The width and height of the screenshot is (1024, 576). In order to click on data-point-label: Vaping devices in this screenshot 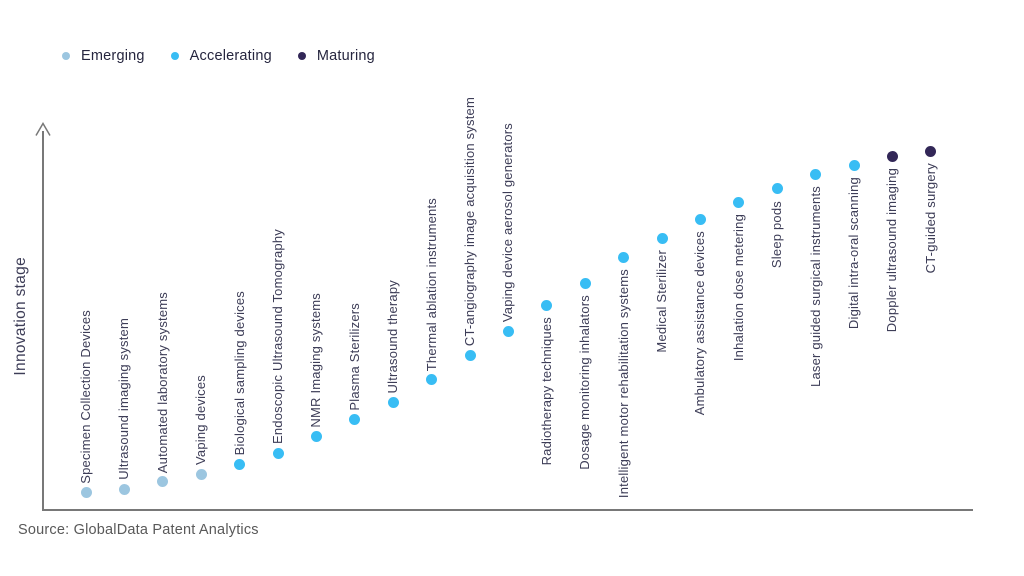, I will do `click(201, 419)`.